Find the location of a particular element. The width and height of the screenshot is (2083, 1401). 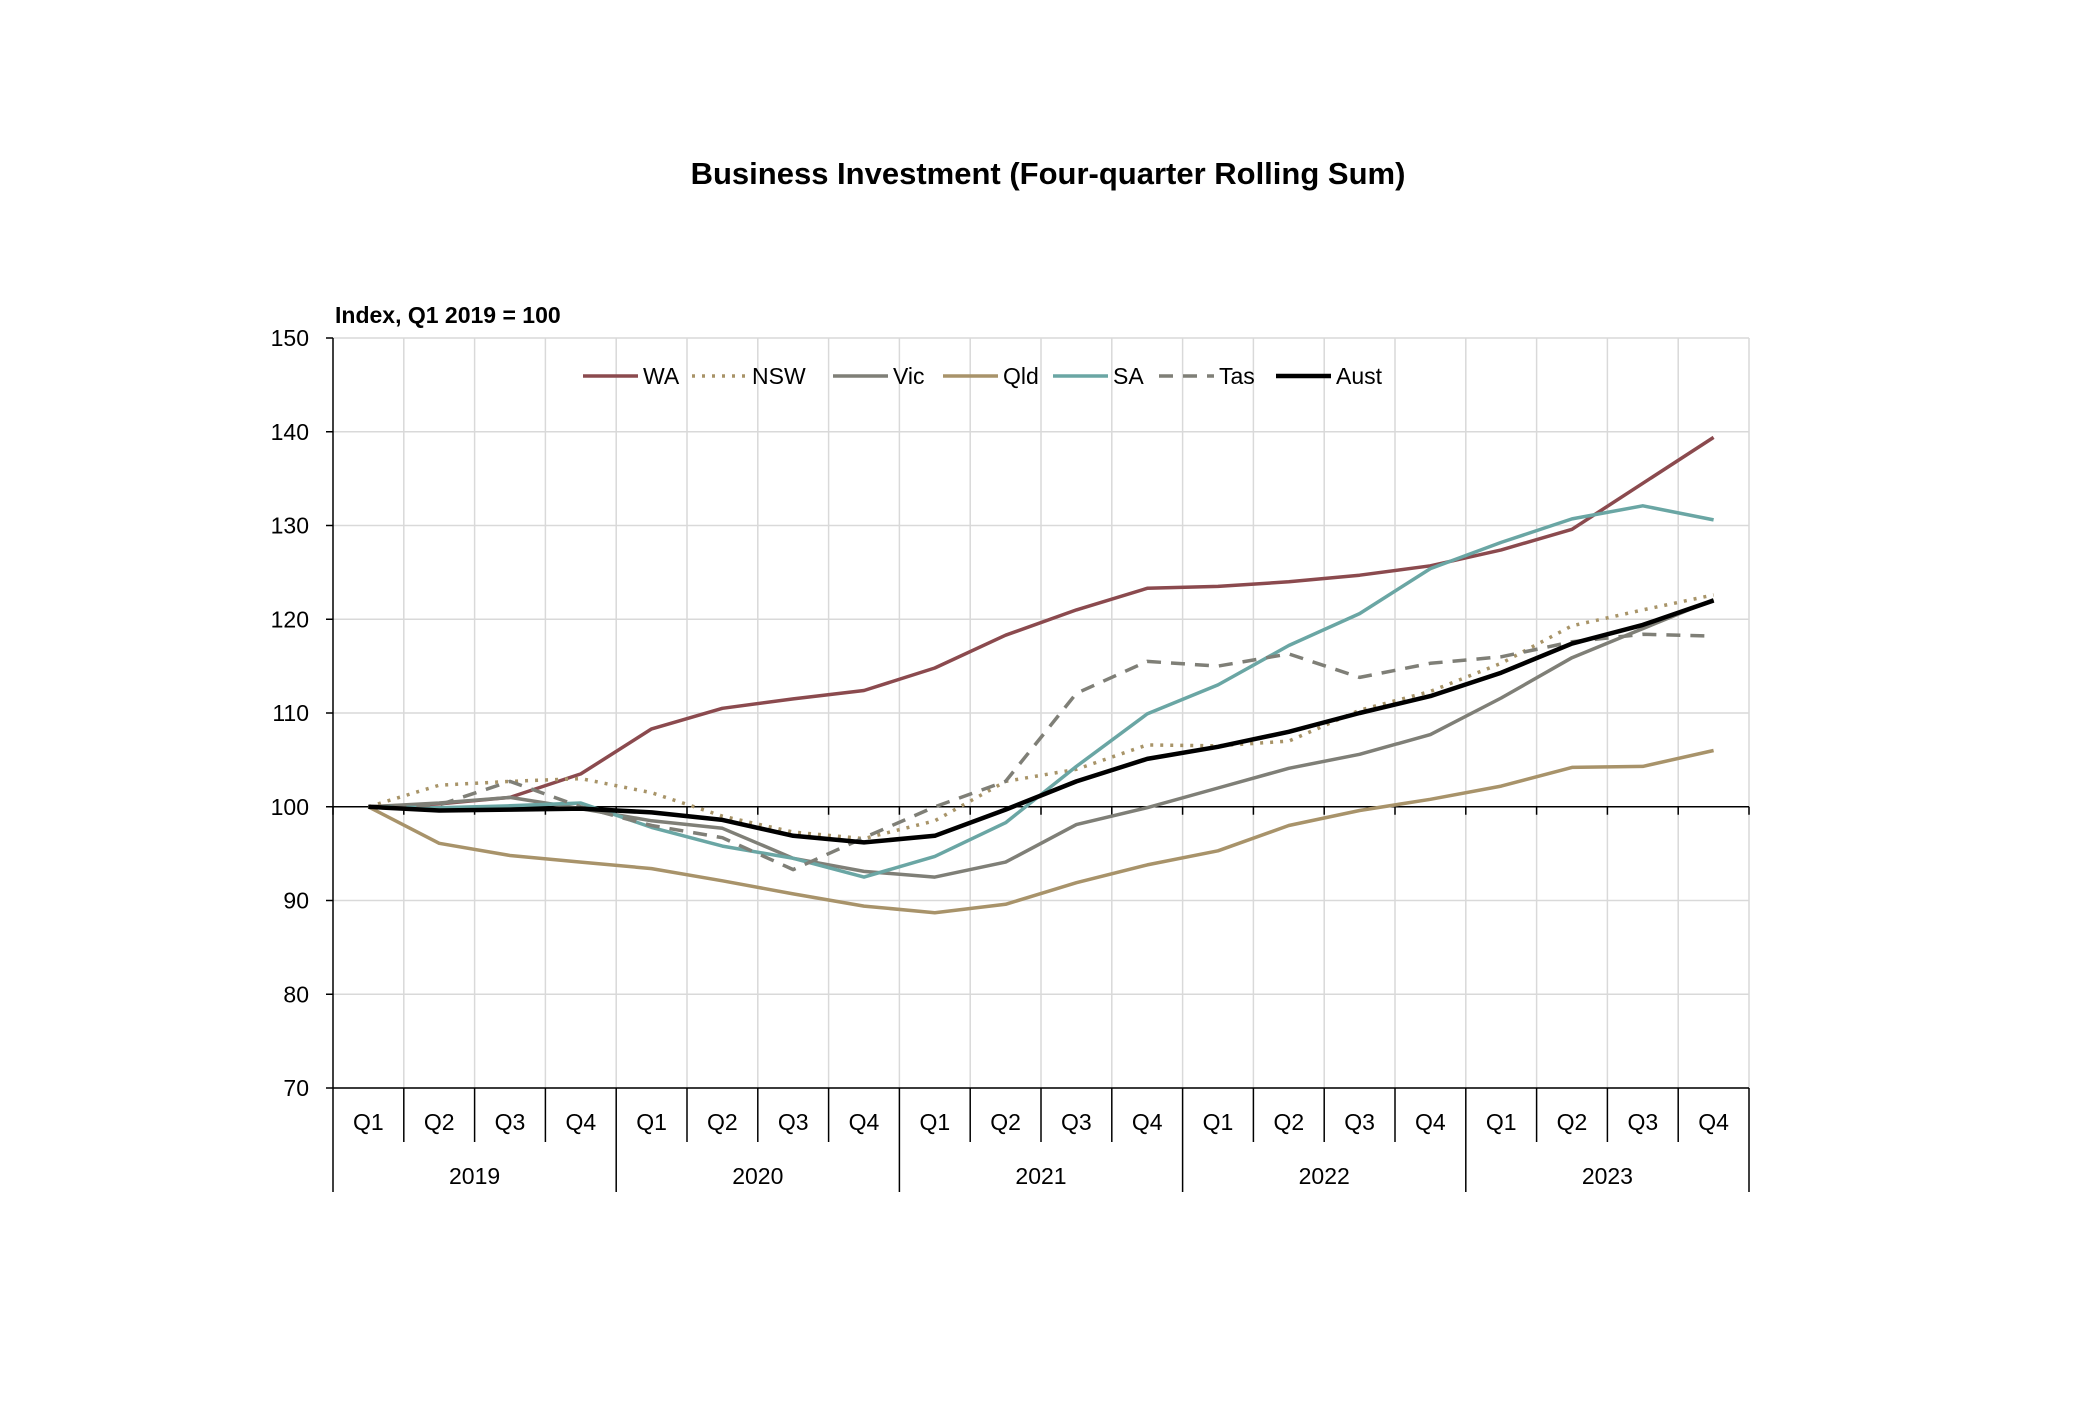

x-tick-label-year: 2023 is located at coordinates (1607, 1176).